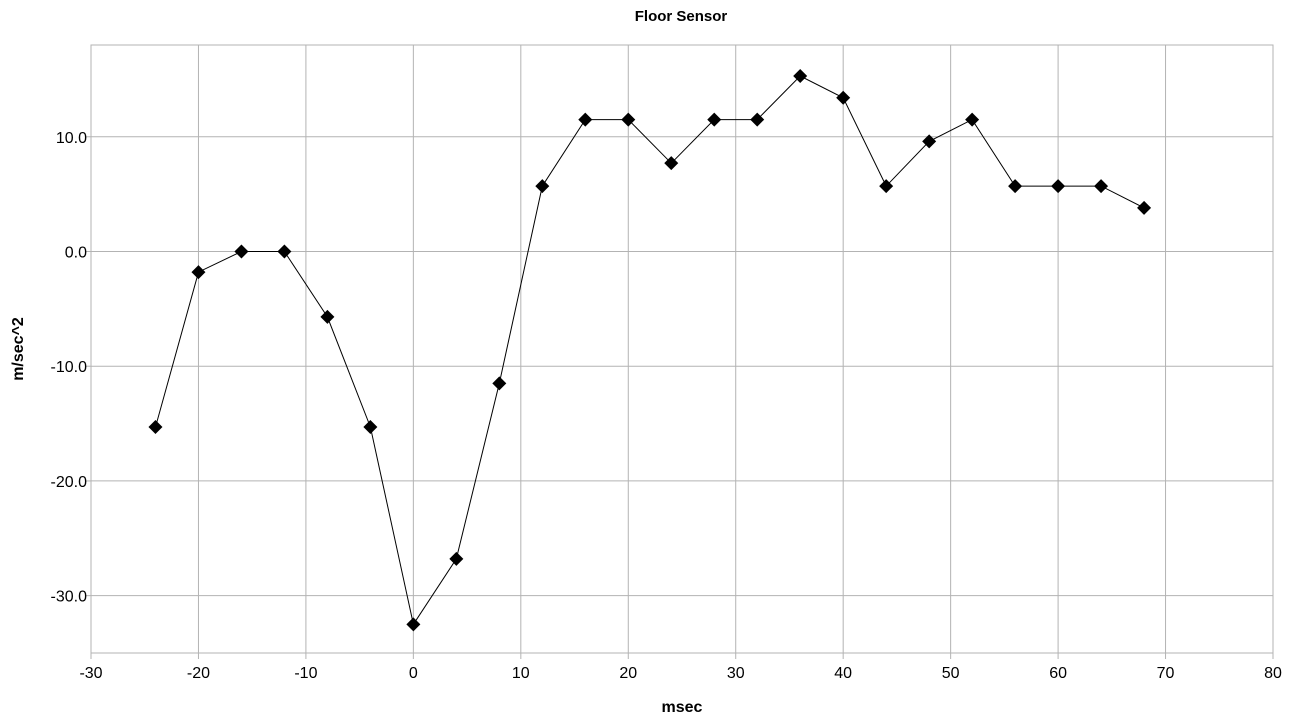 This screenshot has width=1303, height=722. What do you see at coordinates (18, 349) in the screenshot?
I see `y-axis-label: m/sec^2` at bounding box center [18, 349].